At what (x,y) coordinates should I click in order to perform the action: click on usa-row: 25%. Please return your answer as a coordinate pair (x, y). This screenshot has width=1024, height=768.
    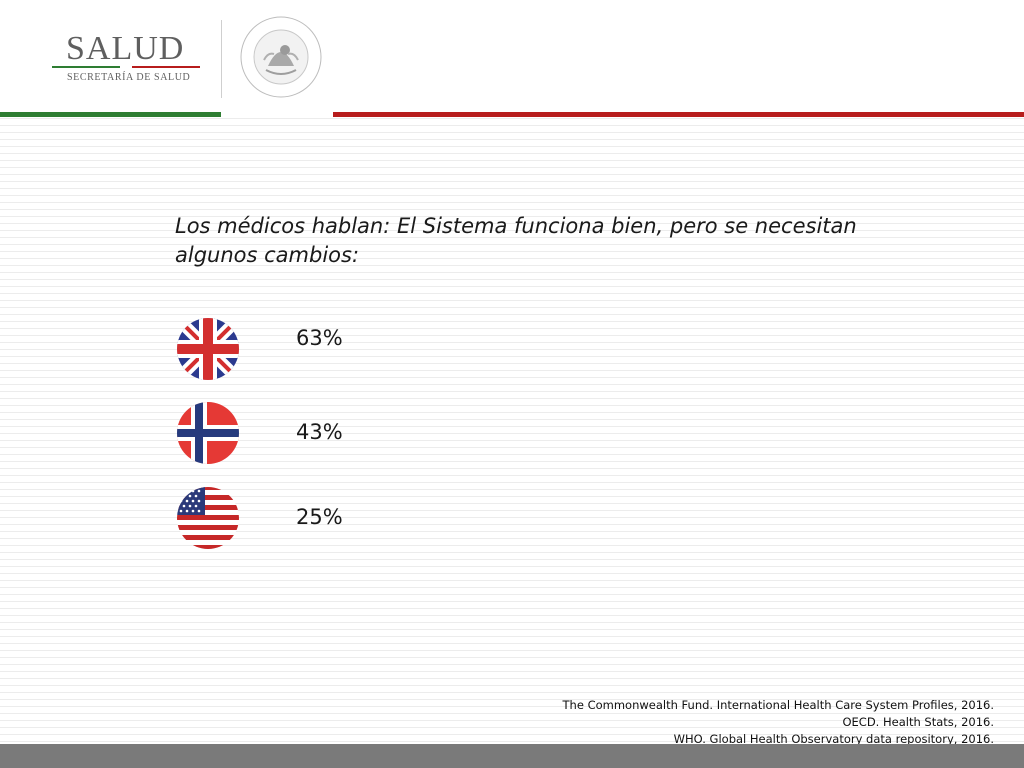
    Looking at the image, I should click on (325, 518).